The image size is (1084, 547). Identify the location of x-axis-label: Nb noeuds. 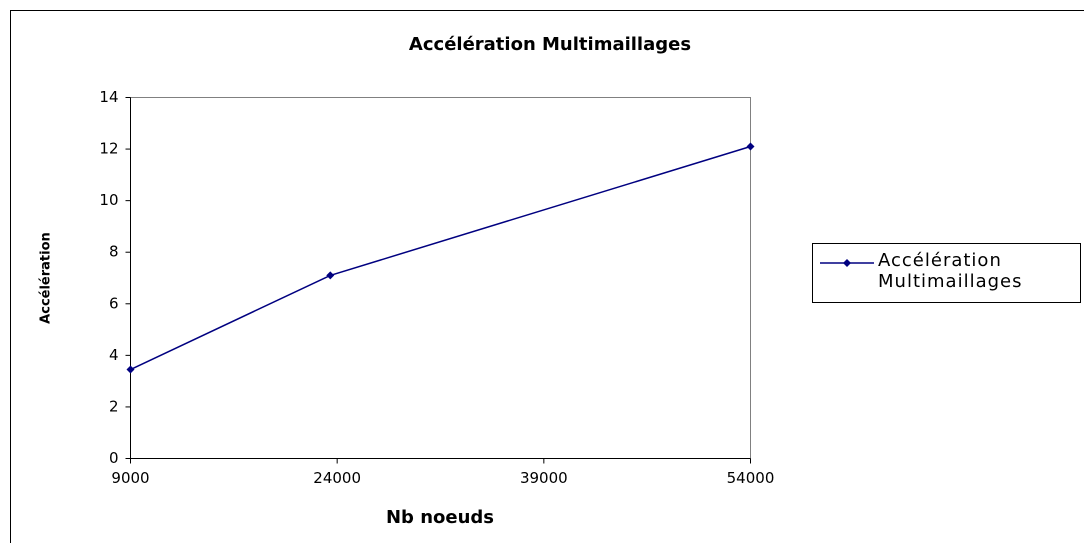
(440, 517).